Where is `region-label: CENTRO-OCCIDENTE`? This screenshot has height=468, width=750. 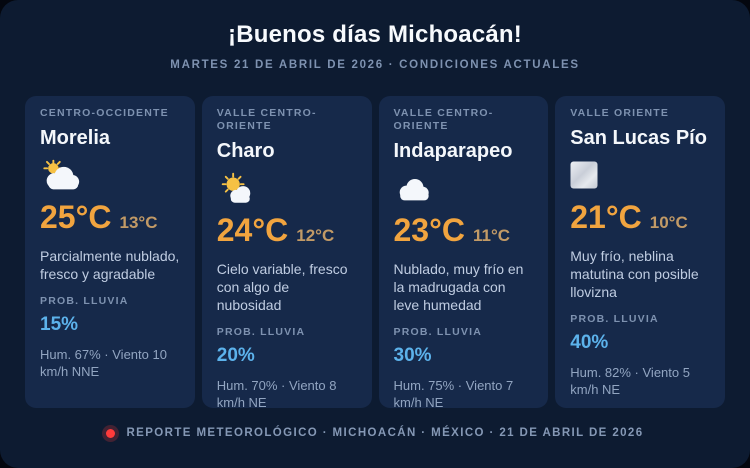 region-label: CENTRO-OCCIDENTE is located at coordinates (104, 113).